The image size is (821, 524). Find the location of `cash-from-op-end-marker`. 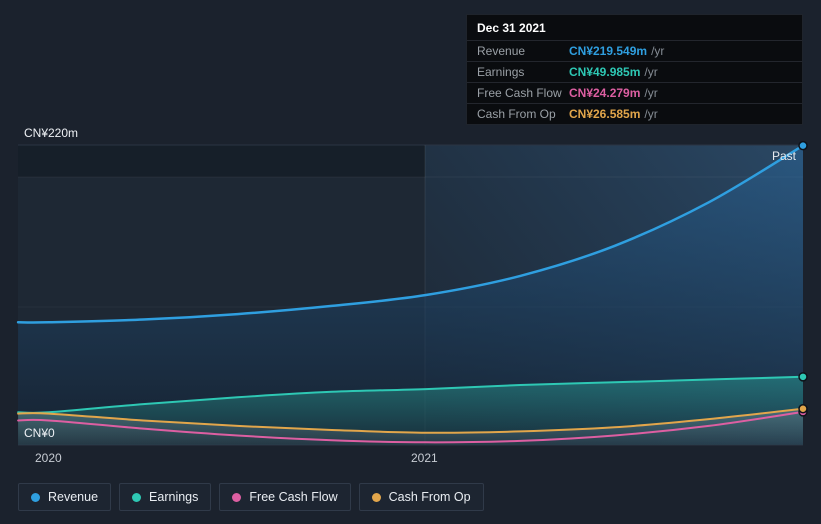

cash-from-op-end-marker is located at coordinates (803, 408).